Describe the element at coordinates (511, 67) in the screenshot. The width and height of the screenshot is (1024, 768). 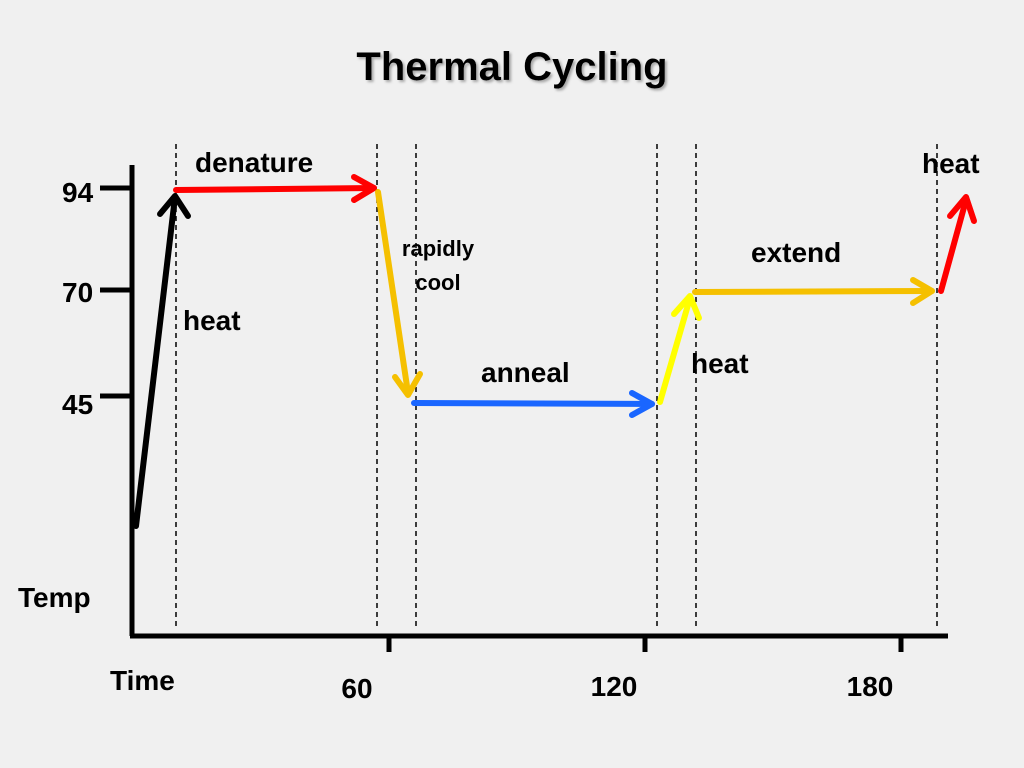
I see `diagram-title: Thermal Cycling` at that location.